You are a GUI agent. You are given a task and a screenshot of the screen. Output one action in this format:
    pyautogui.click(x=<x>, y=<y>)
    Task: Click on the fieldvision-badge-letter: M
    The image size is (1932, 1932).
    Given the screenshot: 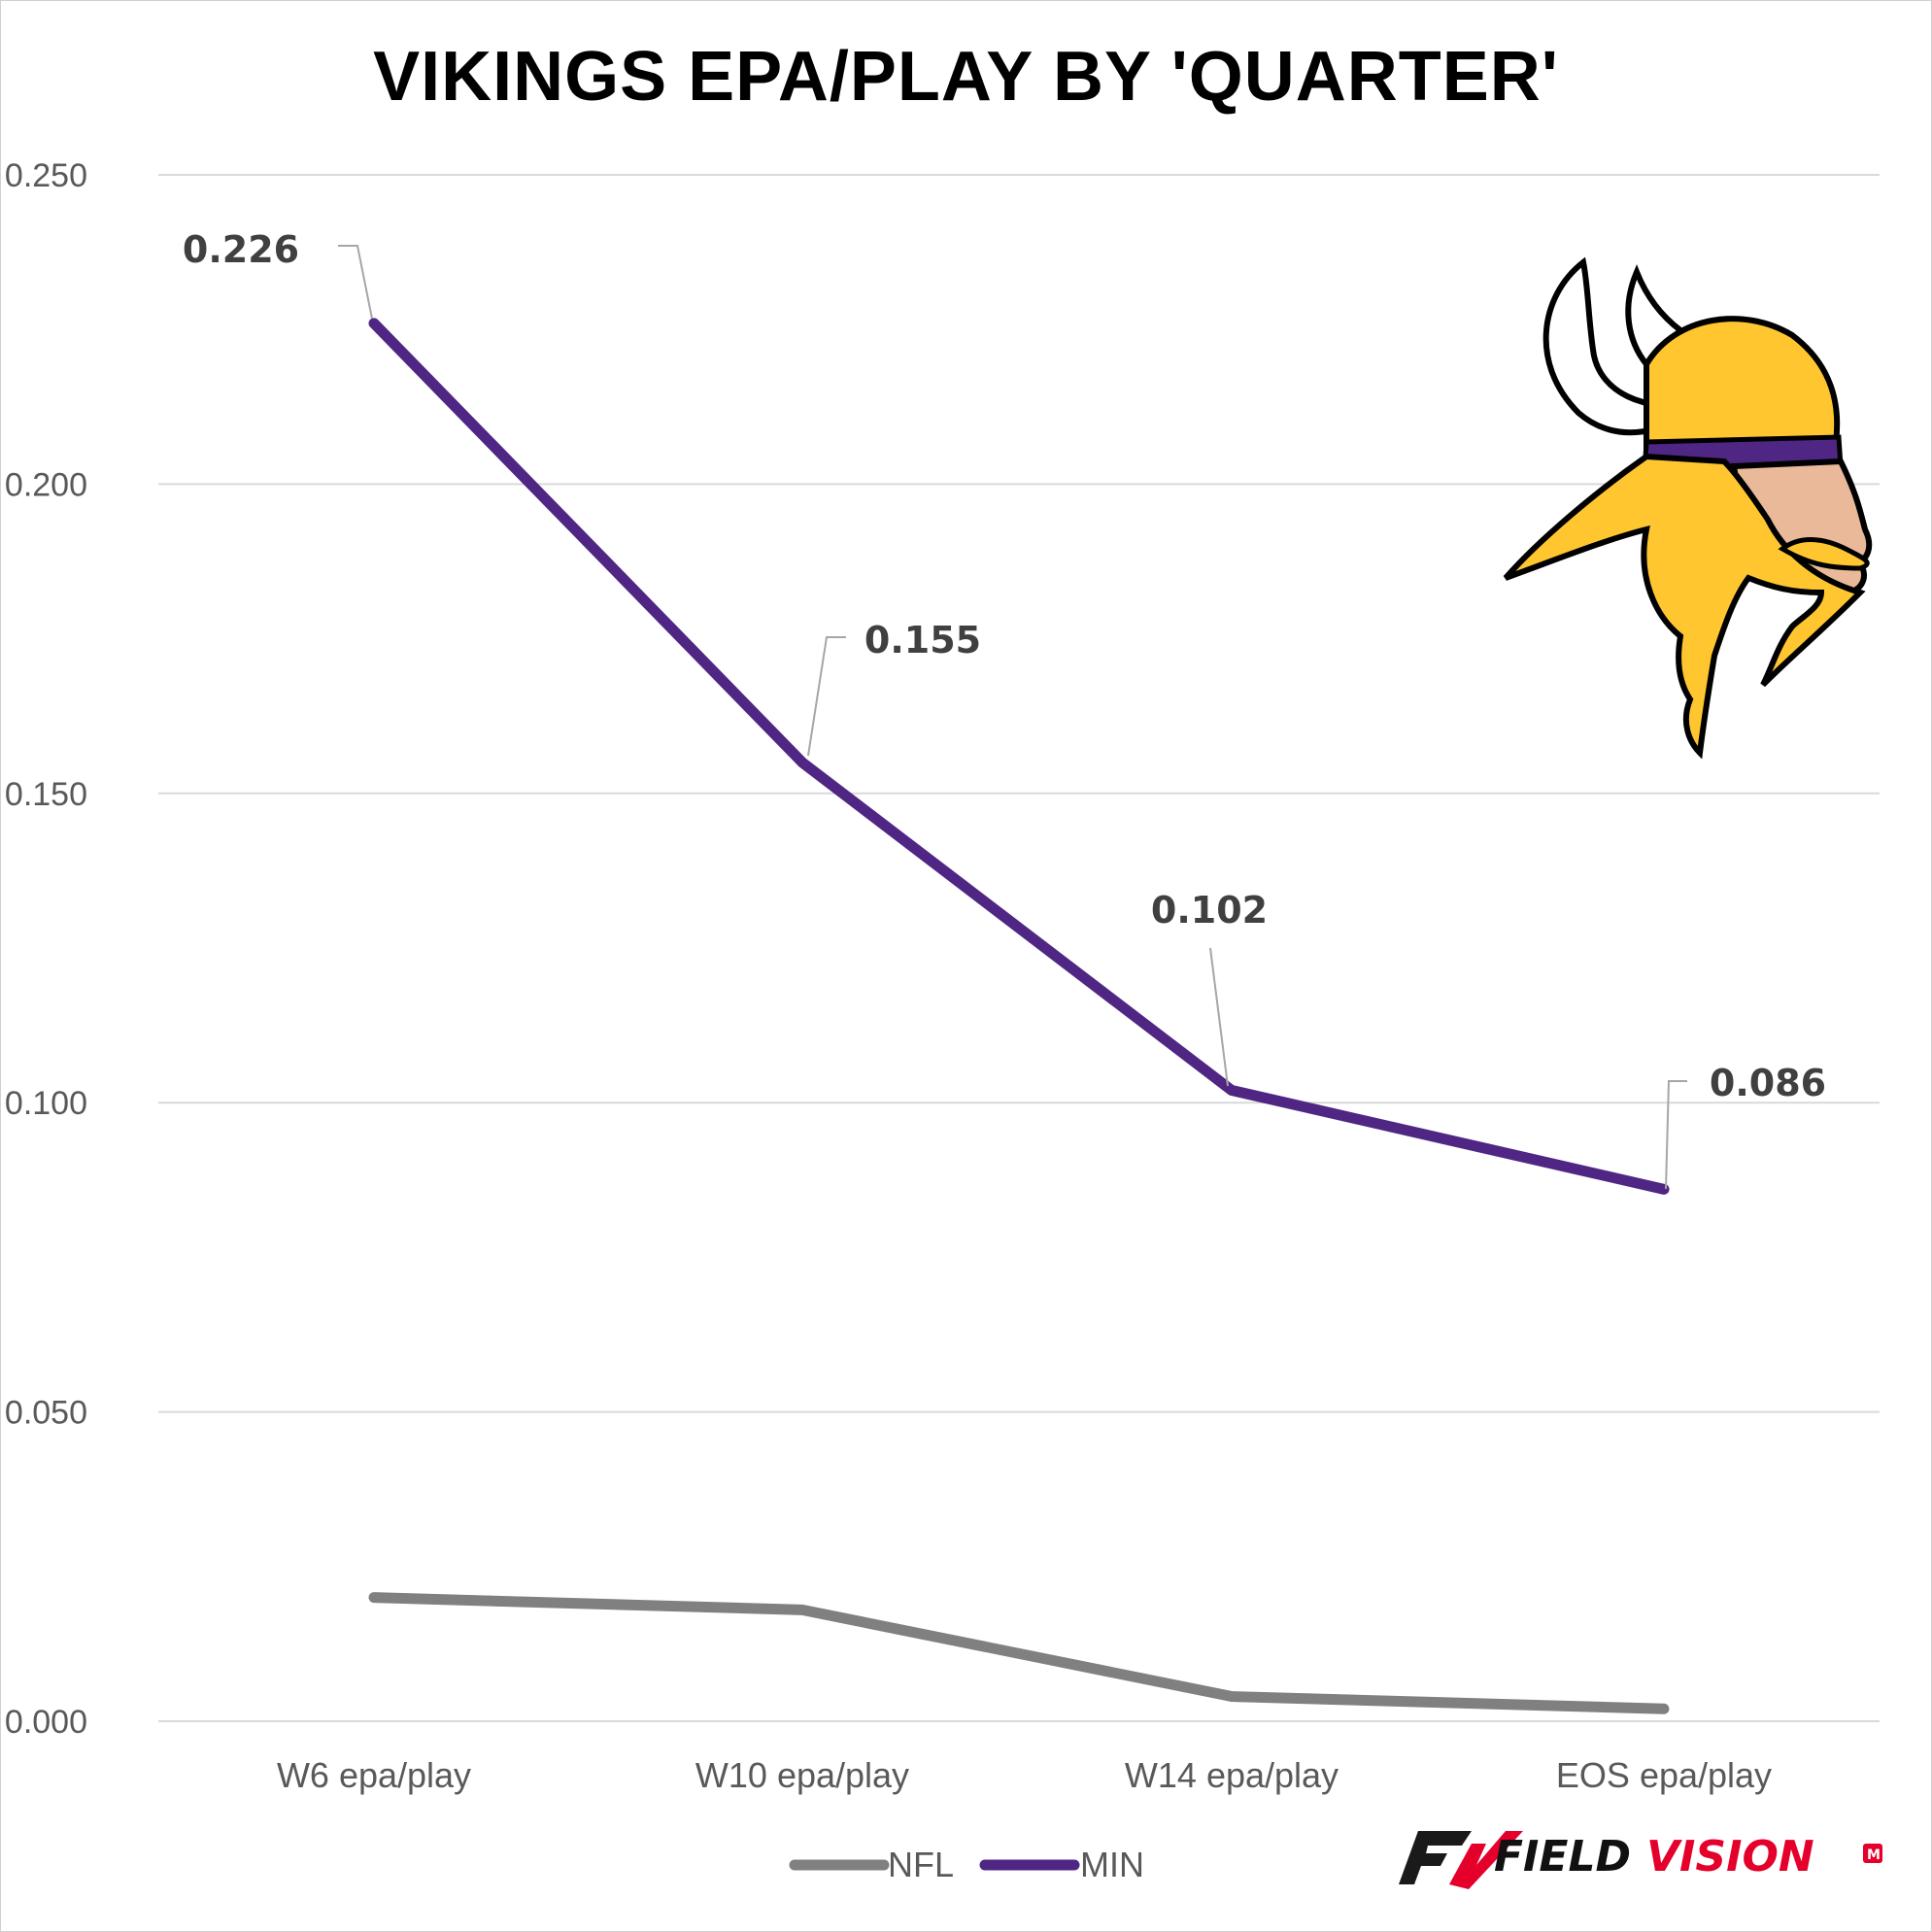 What is the action you would take?
    pyautogui.click(x=1874, y=1855)
    